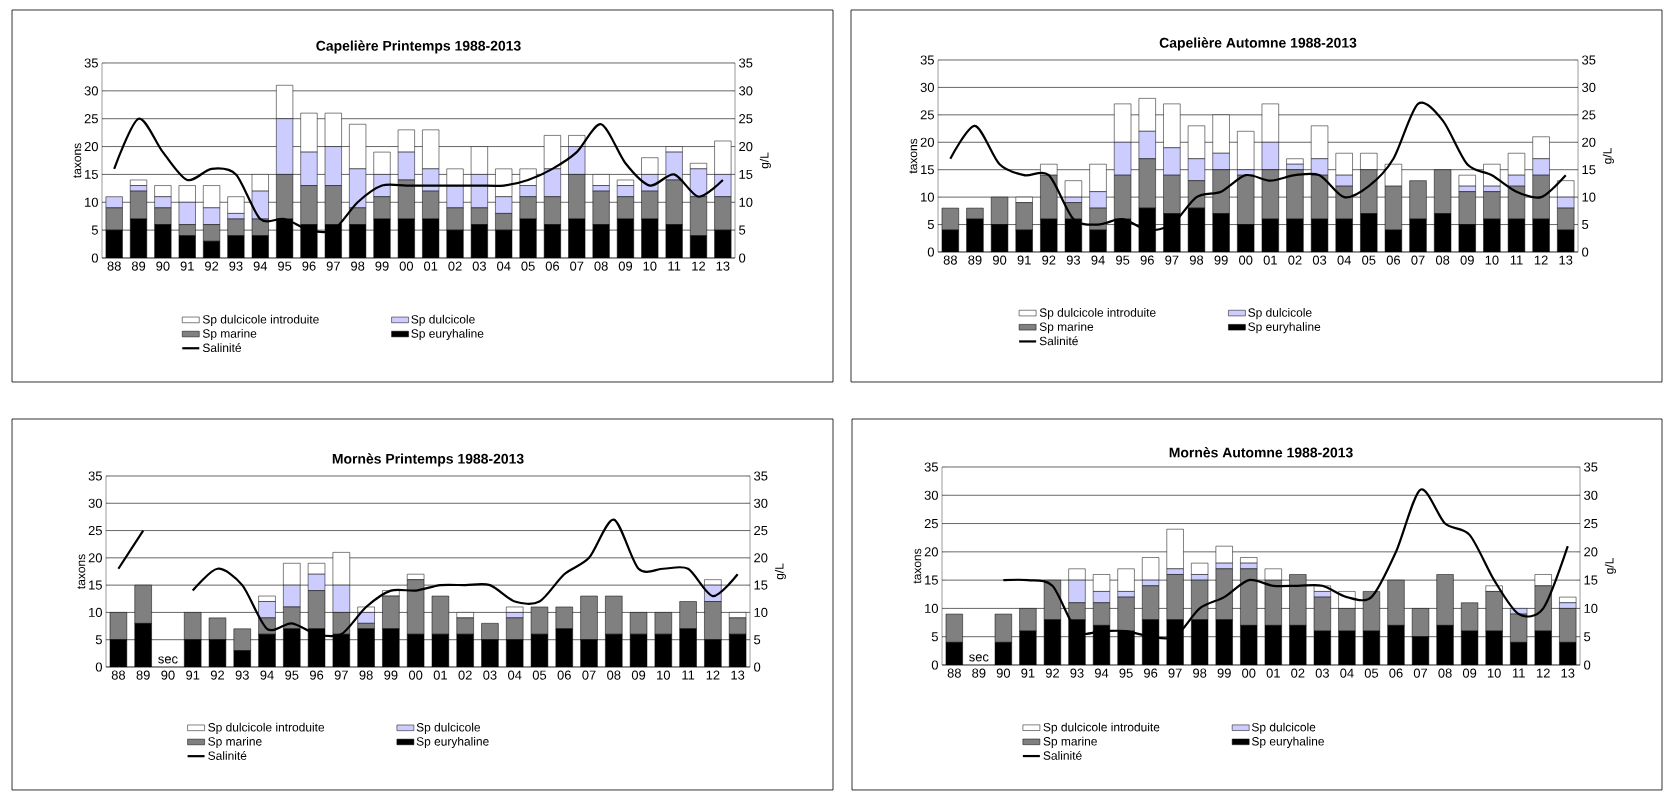 Image resolution: width=1664 pixels, height=792 pixels. I want to click on x-tick-label: 13, so click(738, 675).